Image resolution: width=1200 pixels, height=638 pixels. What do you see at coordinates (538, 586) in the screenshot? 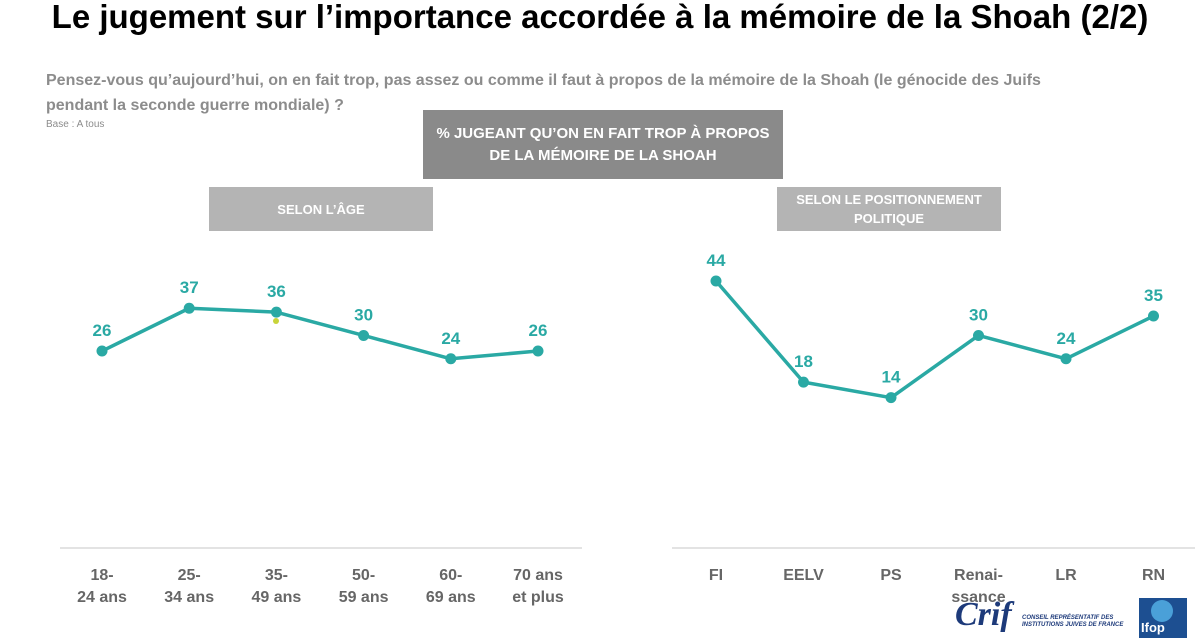
I see `age-category-label: 70 ans et plus` at bounding box center [538, 586].